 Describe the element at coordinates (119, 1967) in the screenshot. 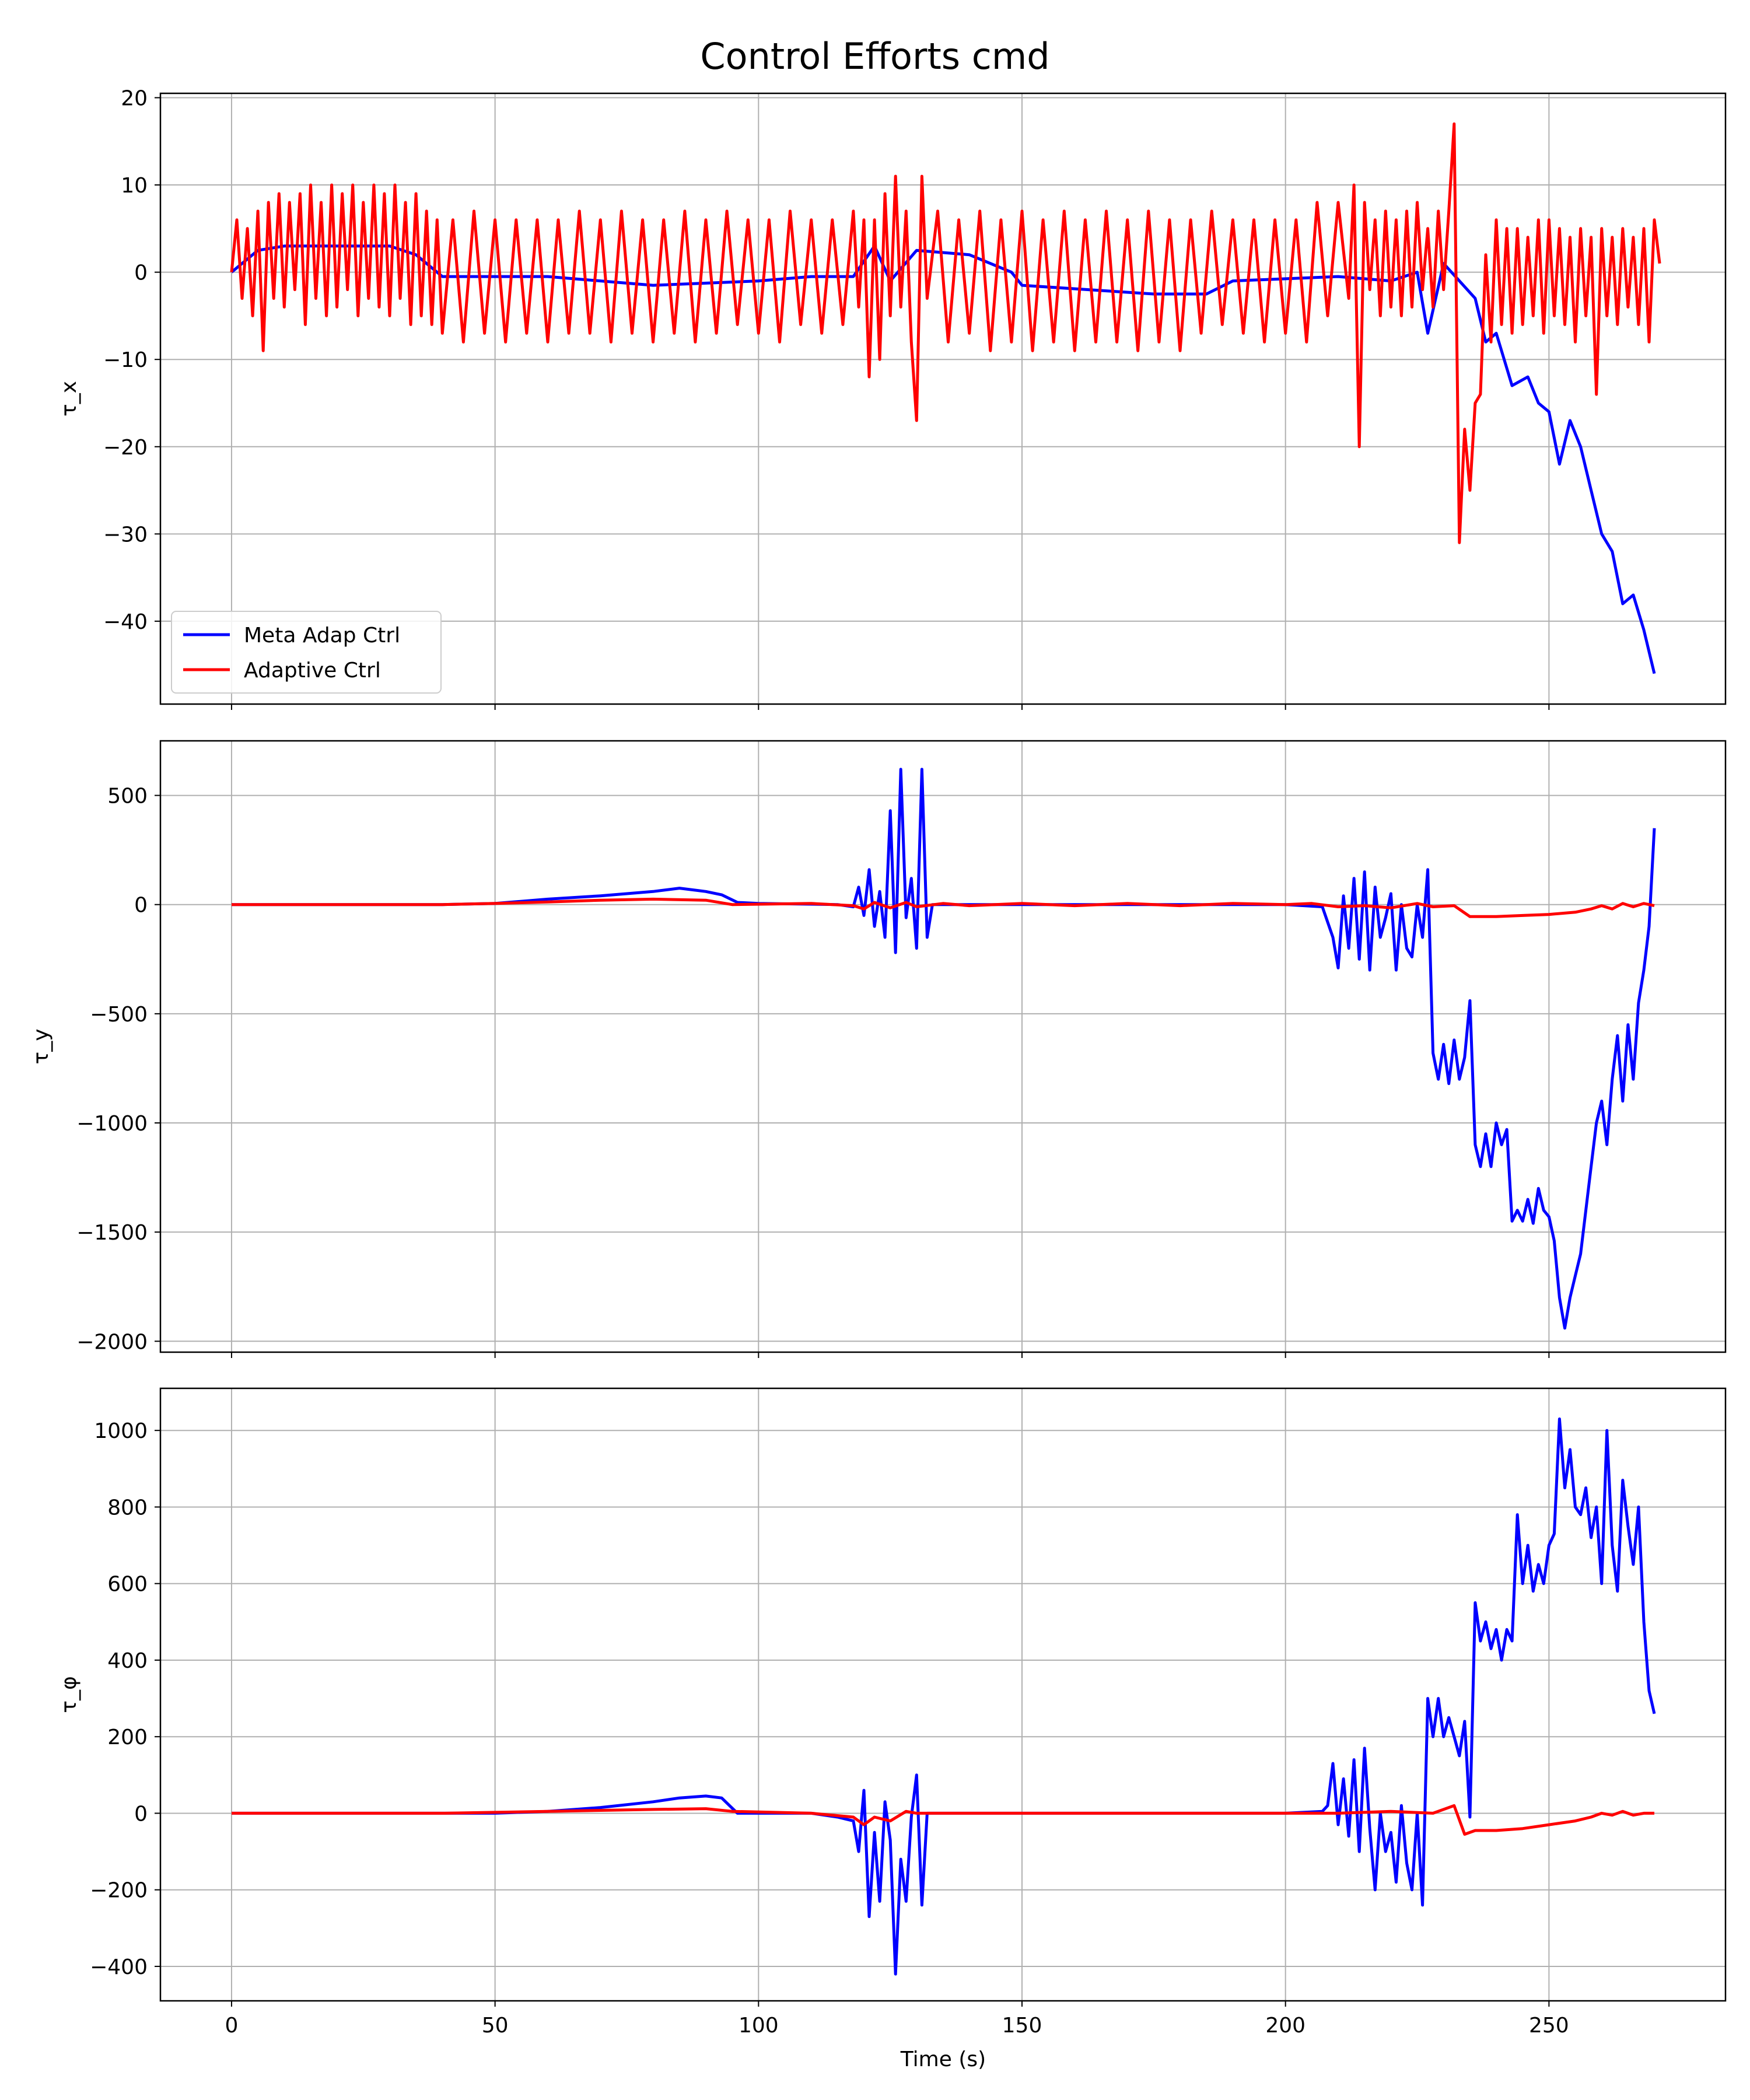

I see `y-tick-label: −400` at that location.